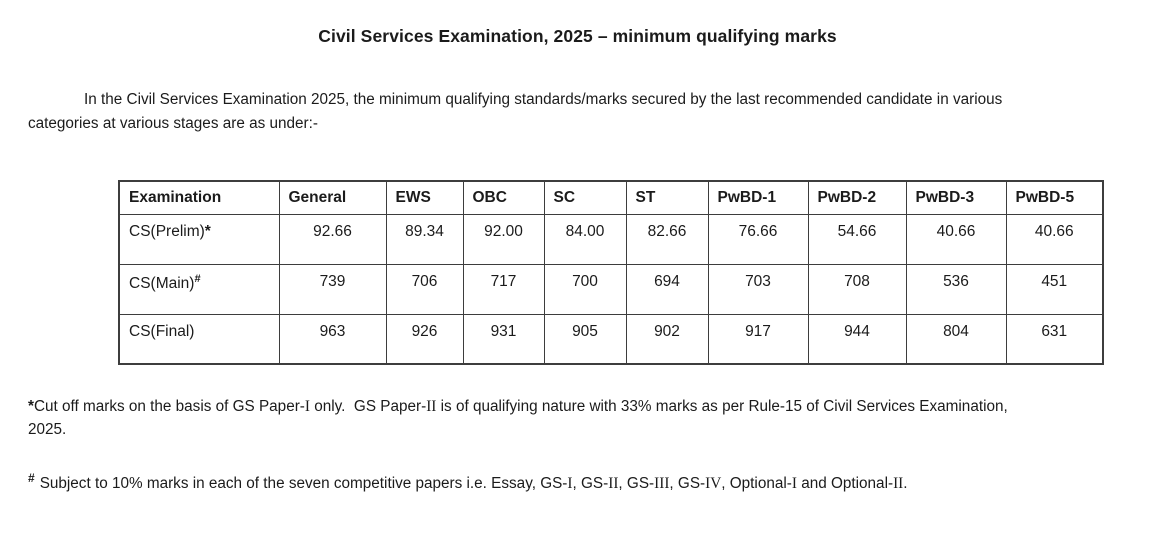  Describe the element at coordinates (332, 239) in the screenshot. I see `marks-cell: 92.66` at that location.